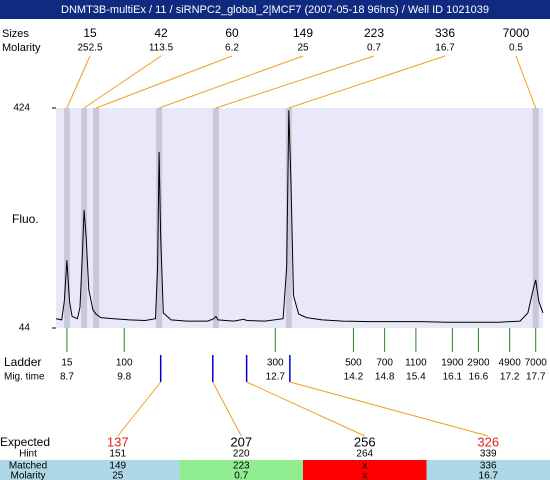  Describe the element at coordinates (479, 377) in the screenshot. I see `ladder-time: 16.6` at that location.